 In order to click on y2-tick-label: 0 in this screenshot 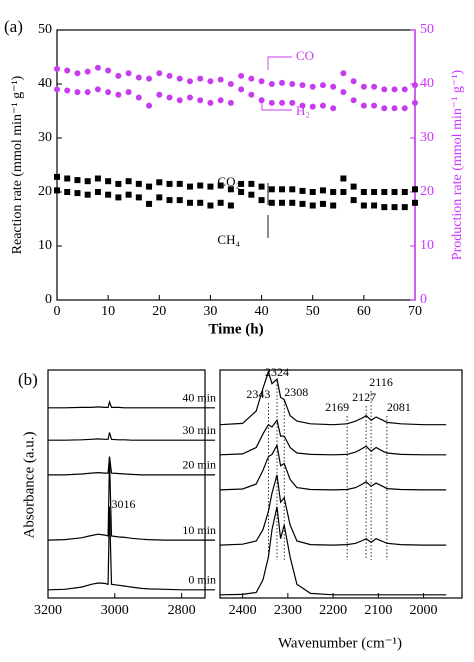, I will do `click(423, 299)`.